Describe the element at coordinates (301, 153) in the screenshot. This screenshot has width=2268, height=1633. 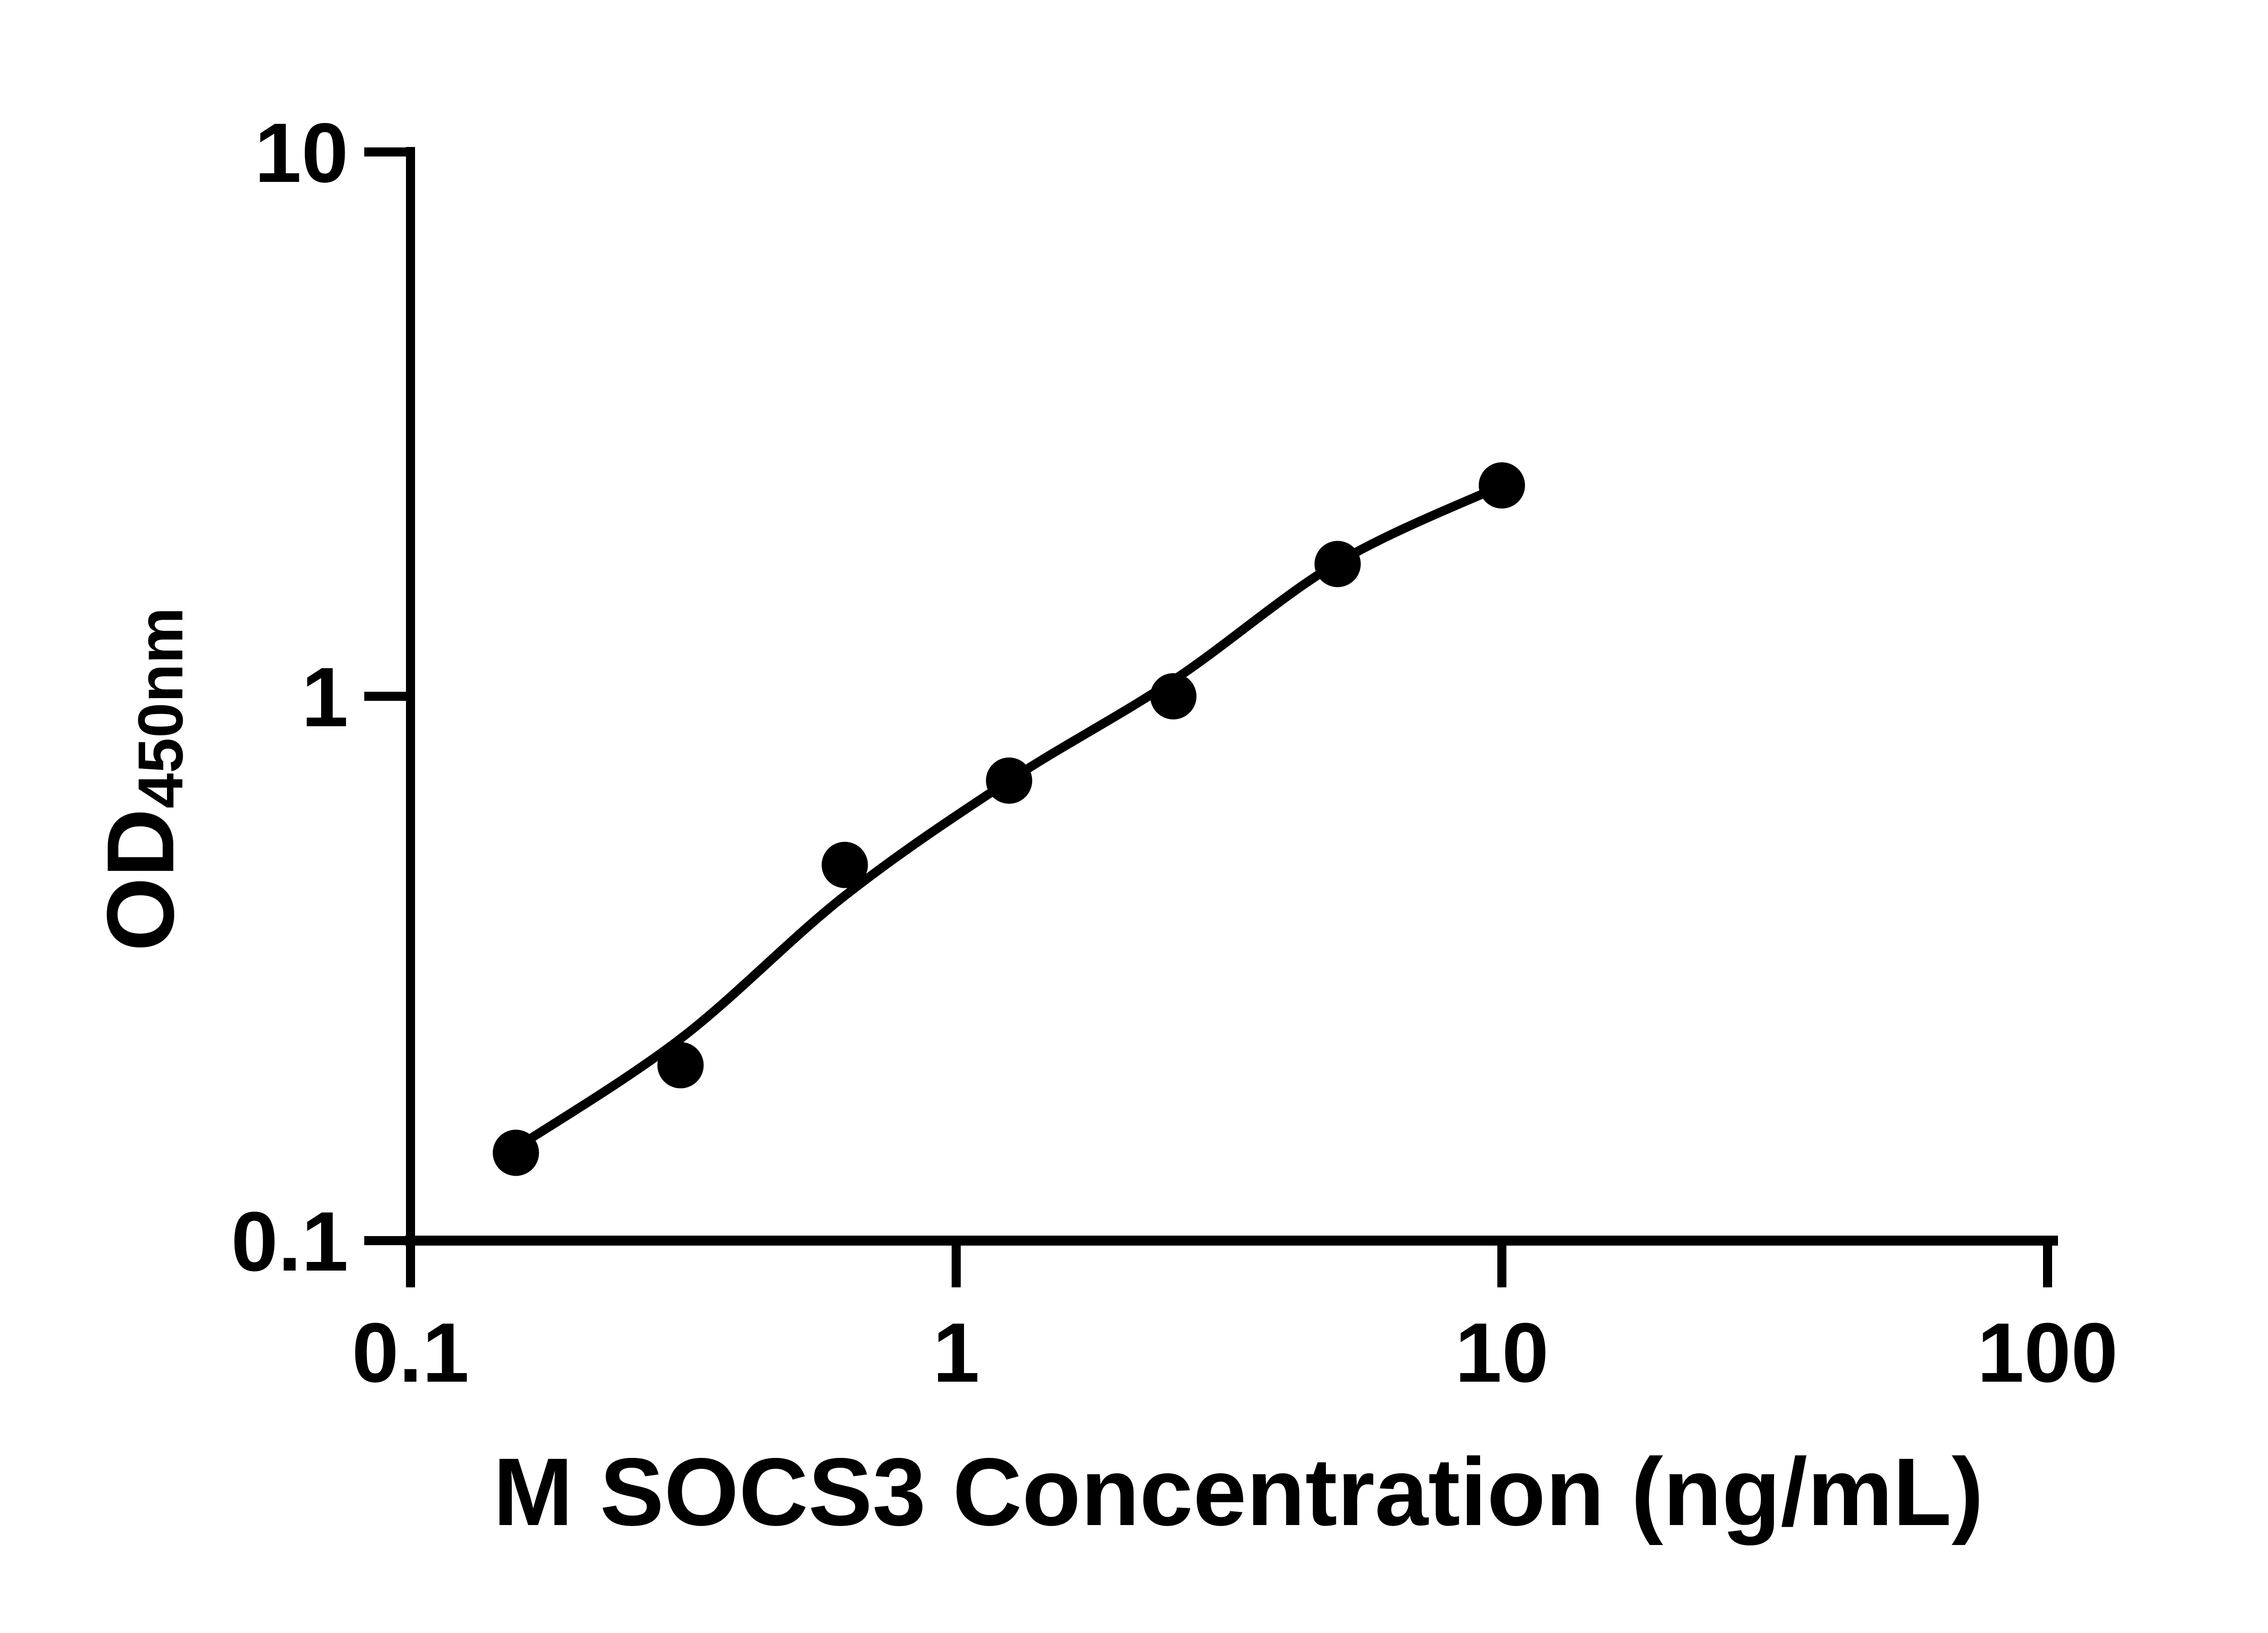
I see `y-tick-label: 10` at that location.